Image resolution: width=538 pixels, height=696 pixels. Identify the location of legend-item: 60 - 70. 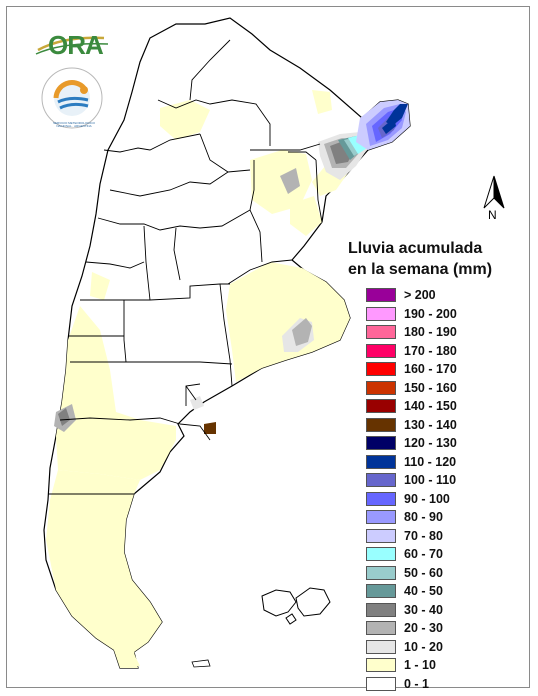
(411, 554).